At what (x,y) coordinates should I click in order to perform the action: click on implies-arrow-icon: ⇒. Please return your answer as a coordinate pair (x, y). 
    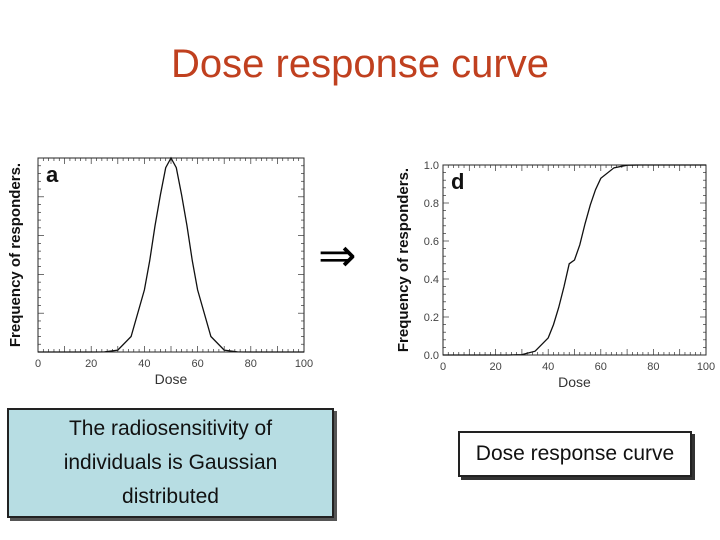
    Looking at the image, I should click on (337, 255).